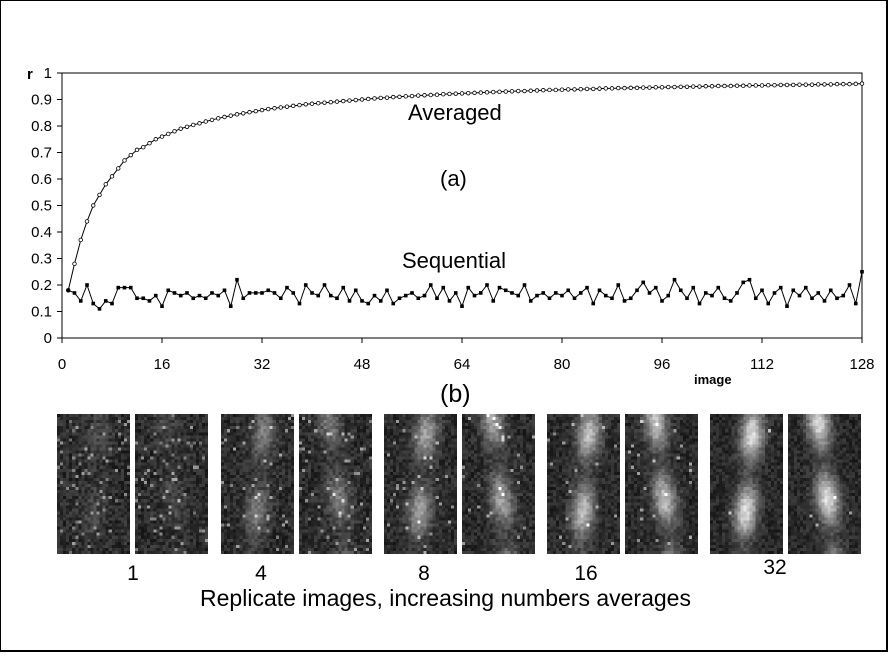 The height and width of the screenshot is (655, 891). Describe the element at coordinates (262, 364) in the screenshot. I see `x-tick-label: 32` at that location.